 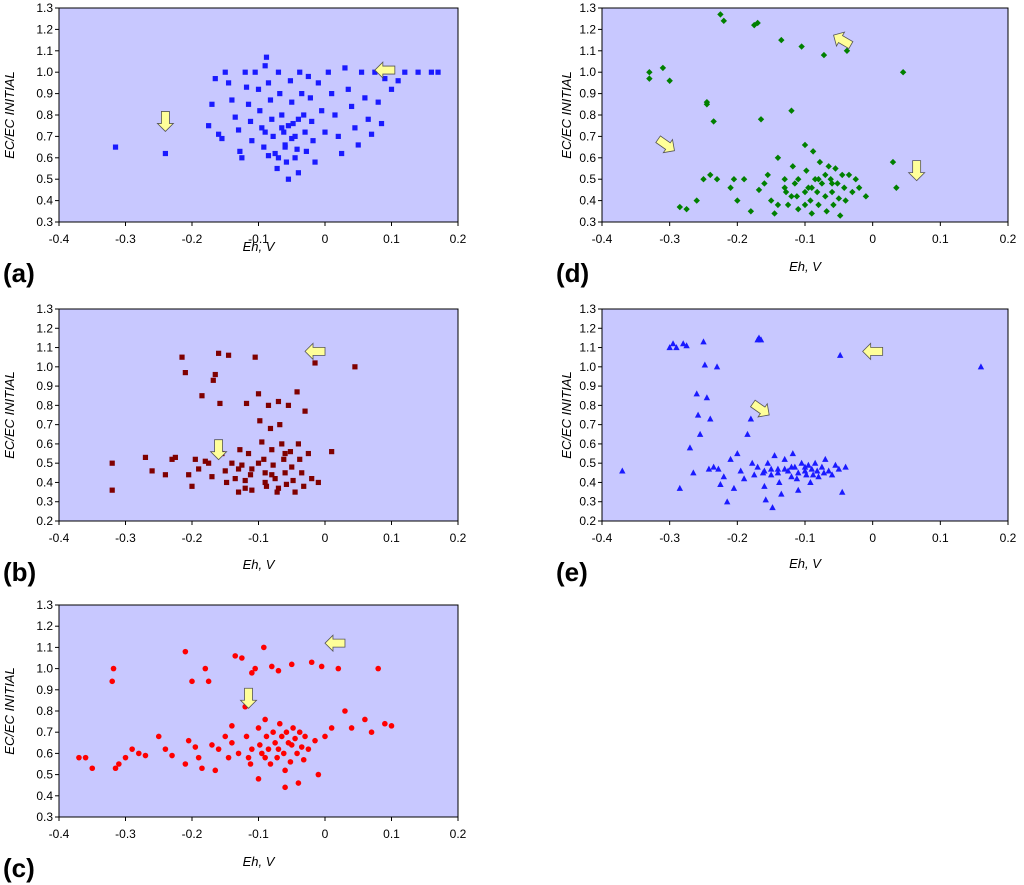 What do you see at coordinates (587, 309) in the screenshot?
I see `y-tick-label: 1.3` at bounding box center [587, 309].